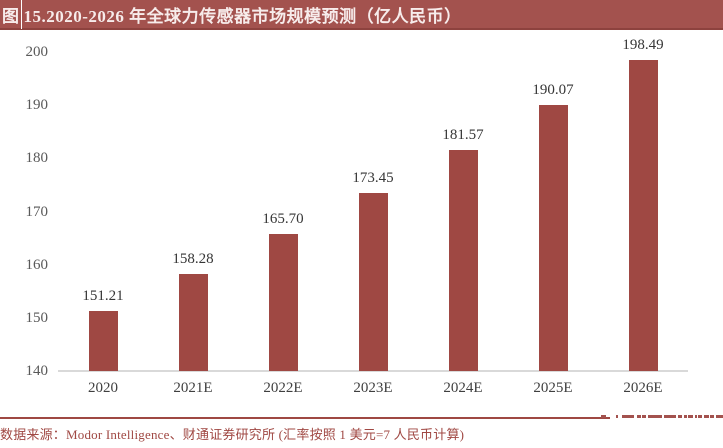 Image resolution: width=723 pixels, height=448 pixels. What do you see at coordinates (103, 388) in the screenshot?
I see `x-tick-label: 2020` at bounding box center [103, 388].